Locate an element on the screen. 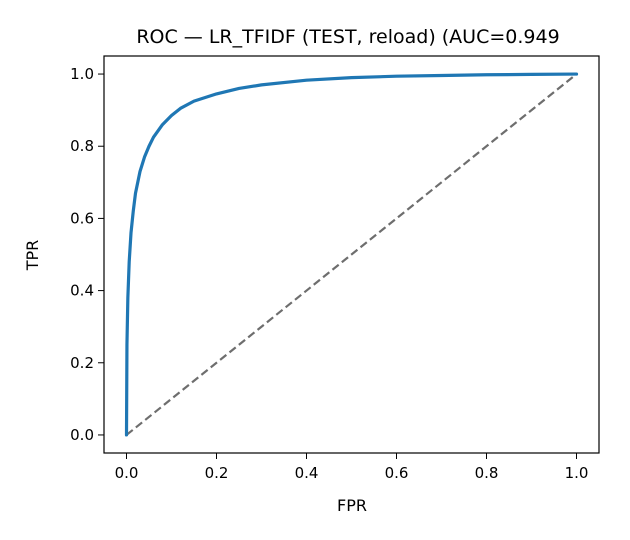 The height and width of the screenshot is (540, 630). x-tick-label: 0.2 is located at coordinates (217, 473).